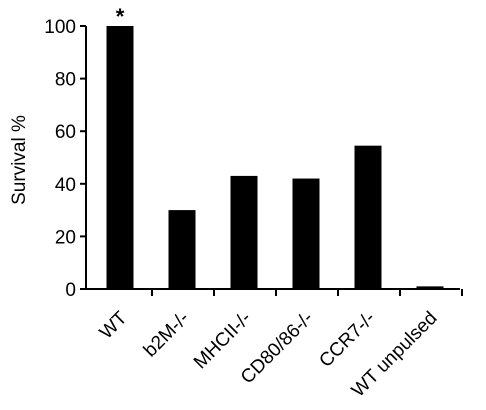 The image size is (486, 410). What do you see at coordinates (65, 132) in the screenshot?
I see `y-tick-label: 60` at bounding box center [65, 132].